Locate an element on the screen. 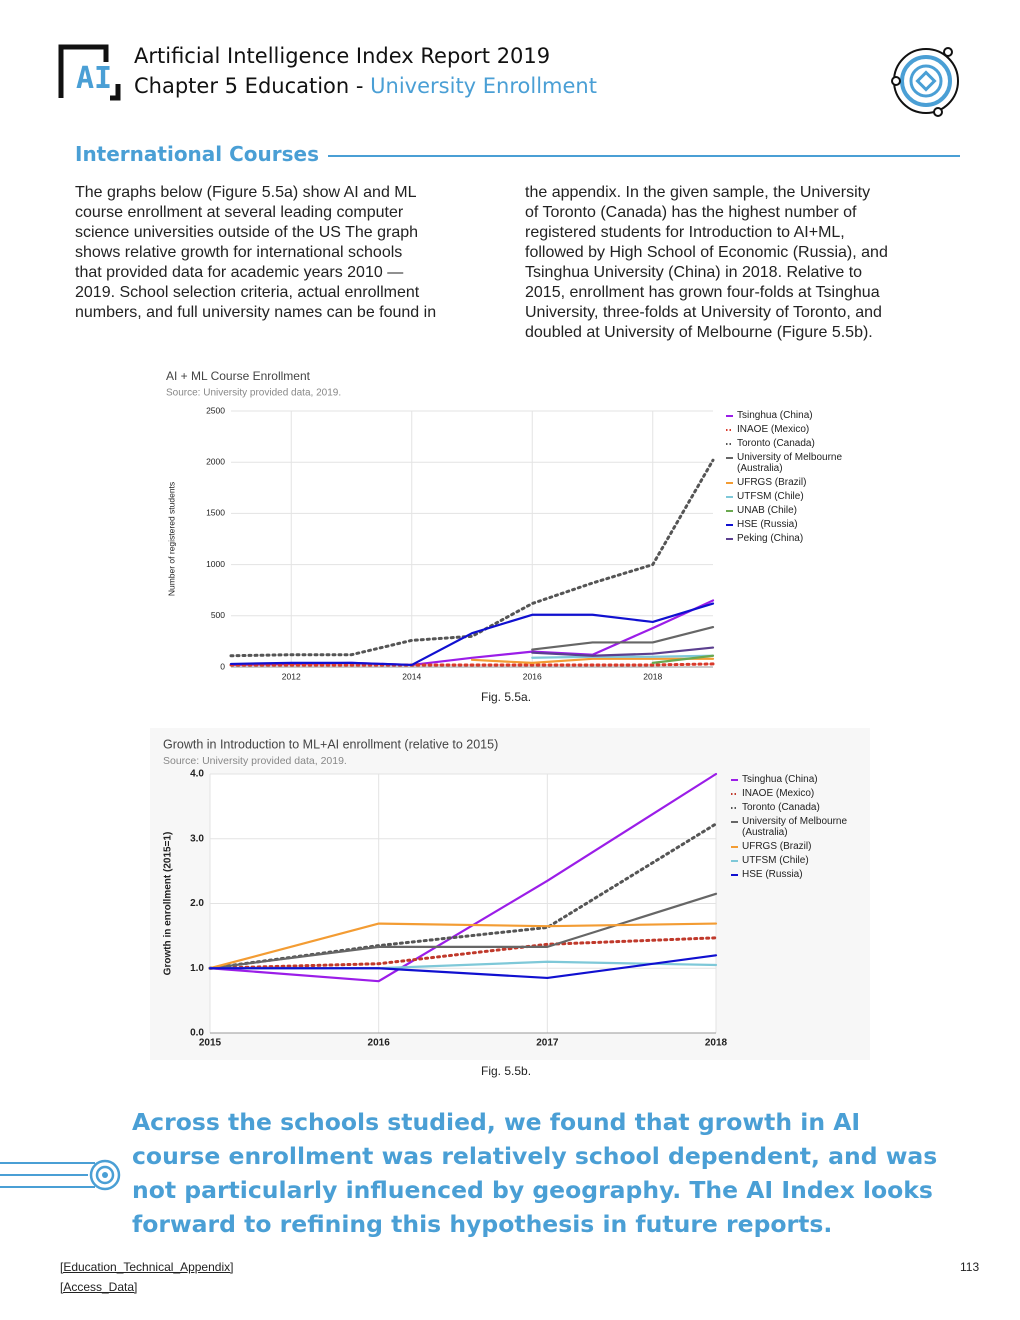  chapter-icon is located at coordinates (925, 82).